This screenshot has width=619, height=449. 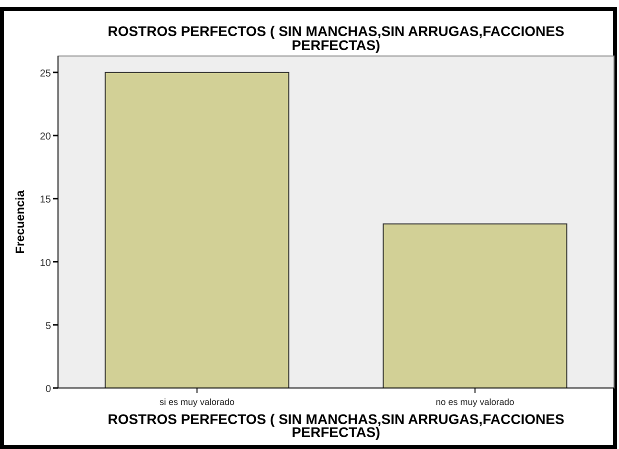 I want to click on y-tick-label: 20, so click(x=46, y=137).